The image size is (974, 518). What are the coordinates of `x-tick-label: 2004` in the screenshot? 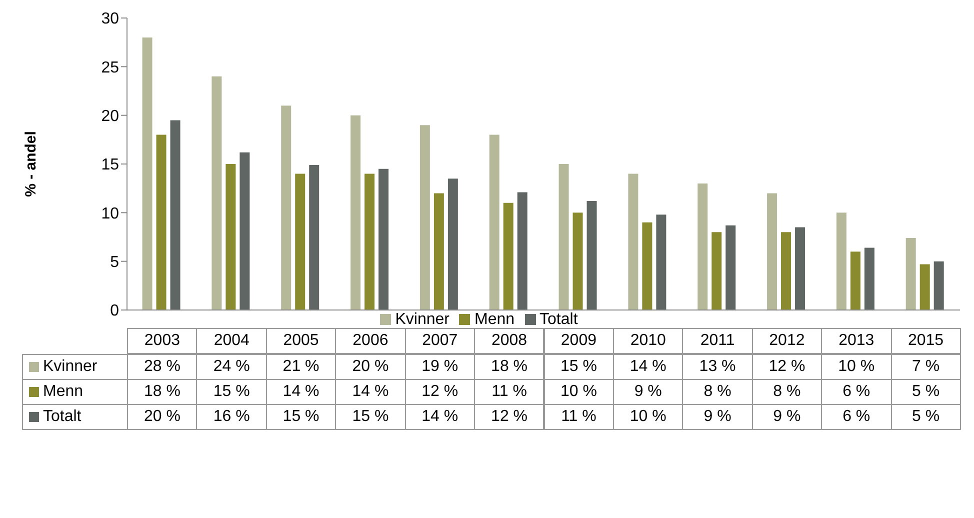 It's located at (231, 341).